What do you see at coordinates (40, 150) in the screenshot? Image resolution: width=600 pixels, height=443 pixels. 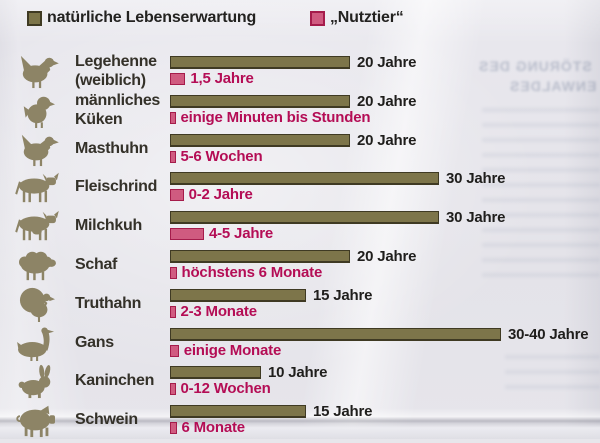 I see `chicken-icon` at bounding box center [40, 150].